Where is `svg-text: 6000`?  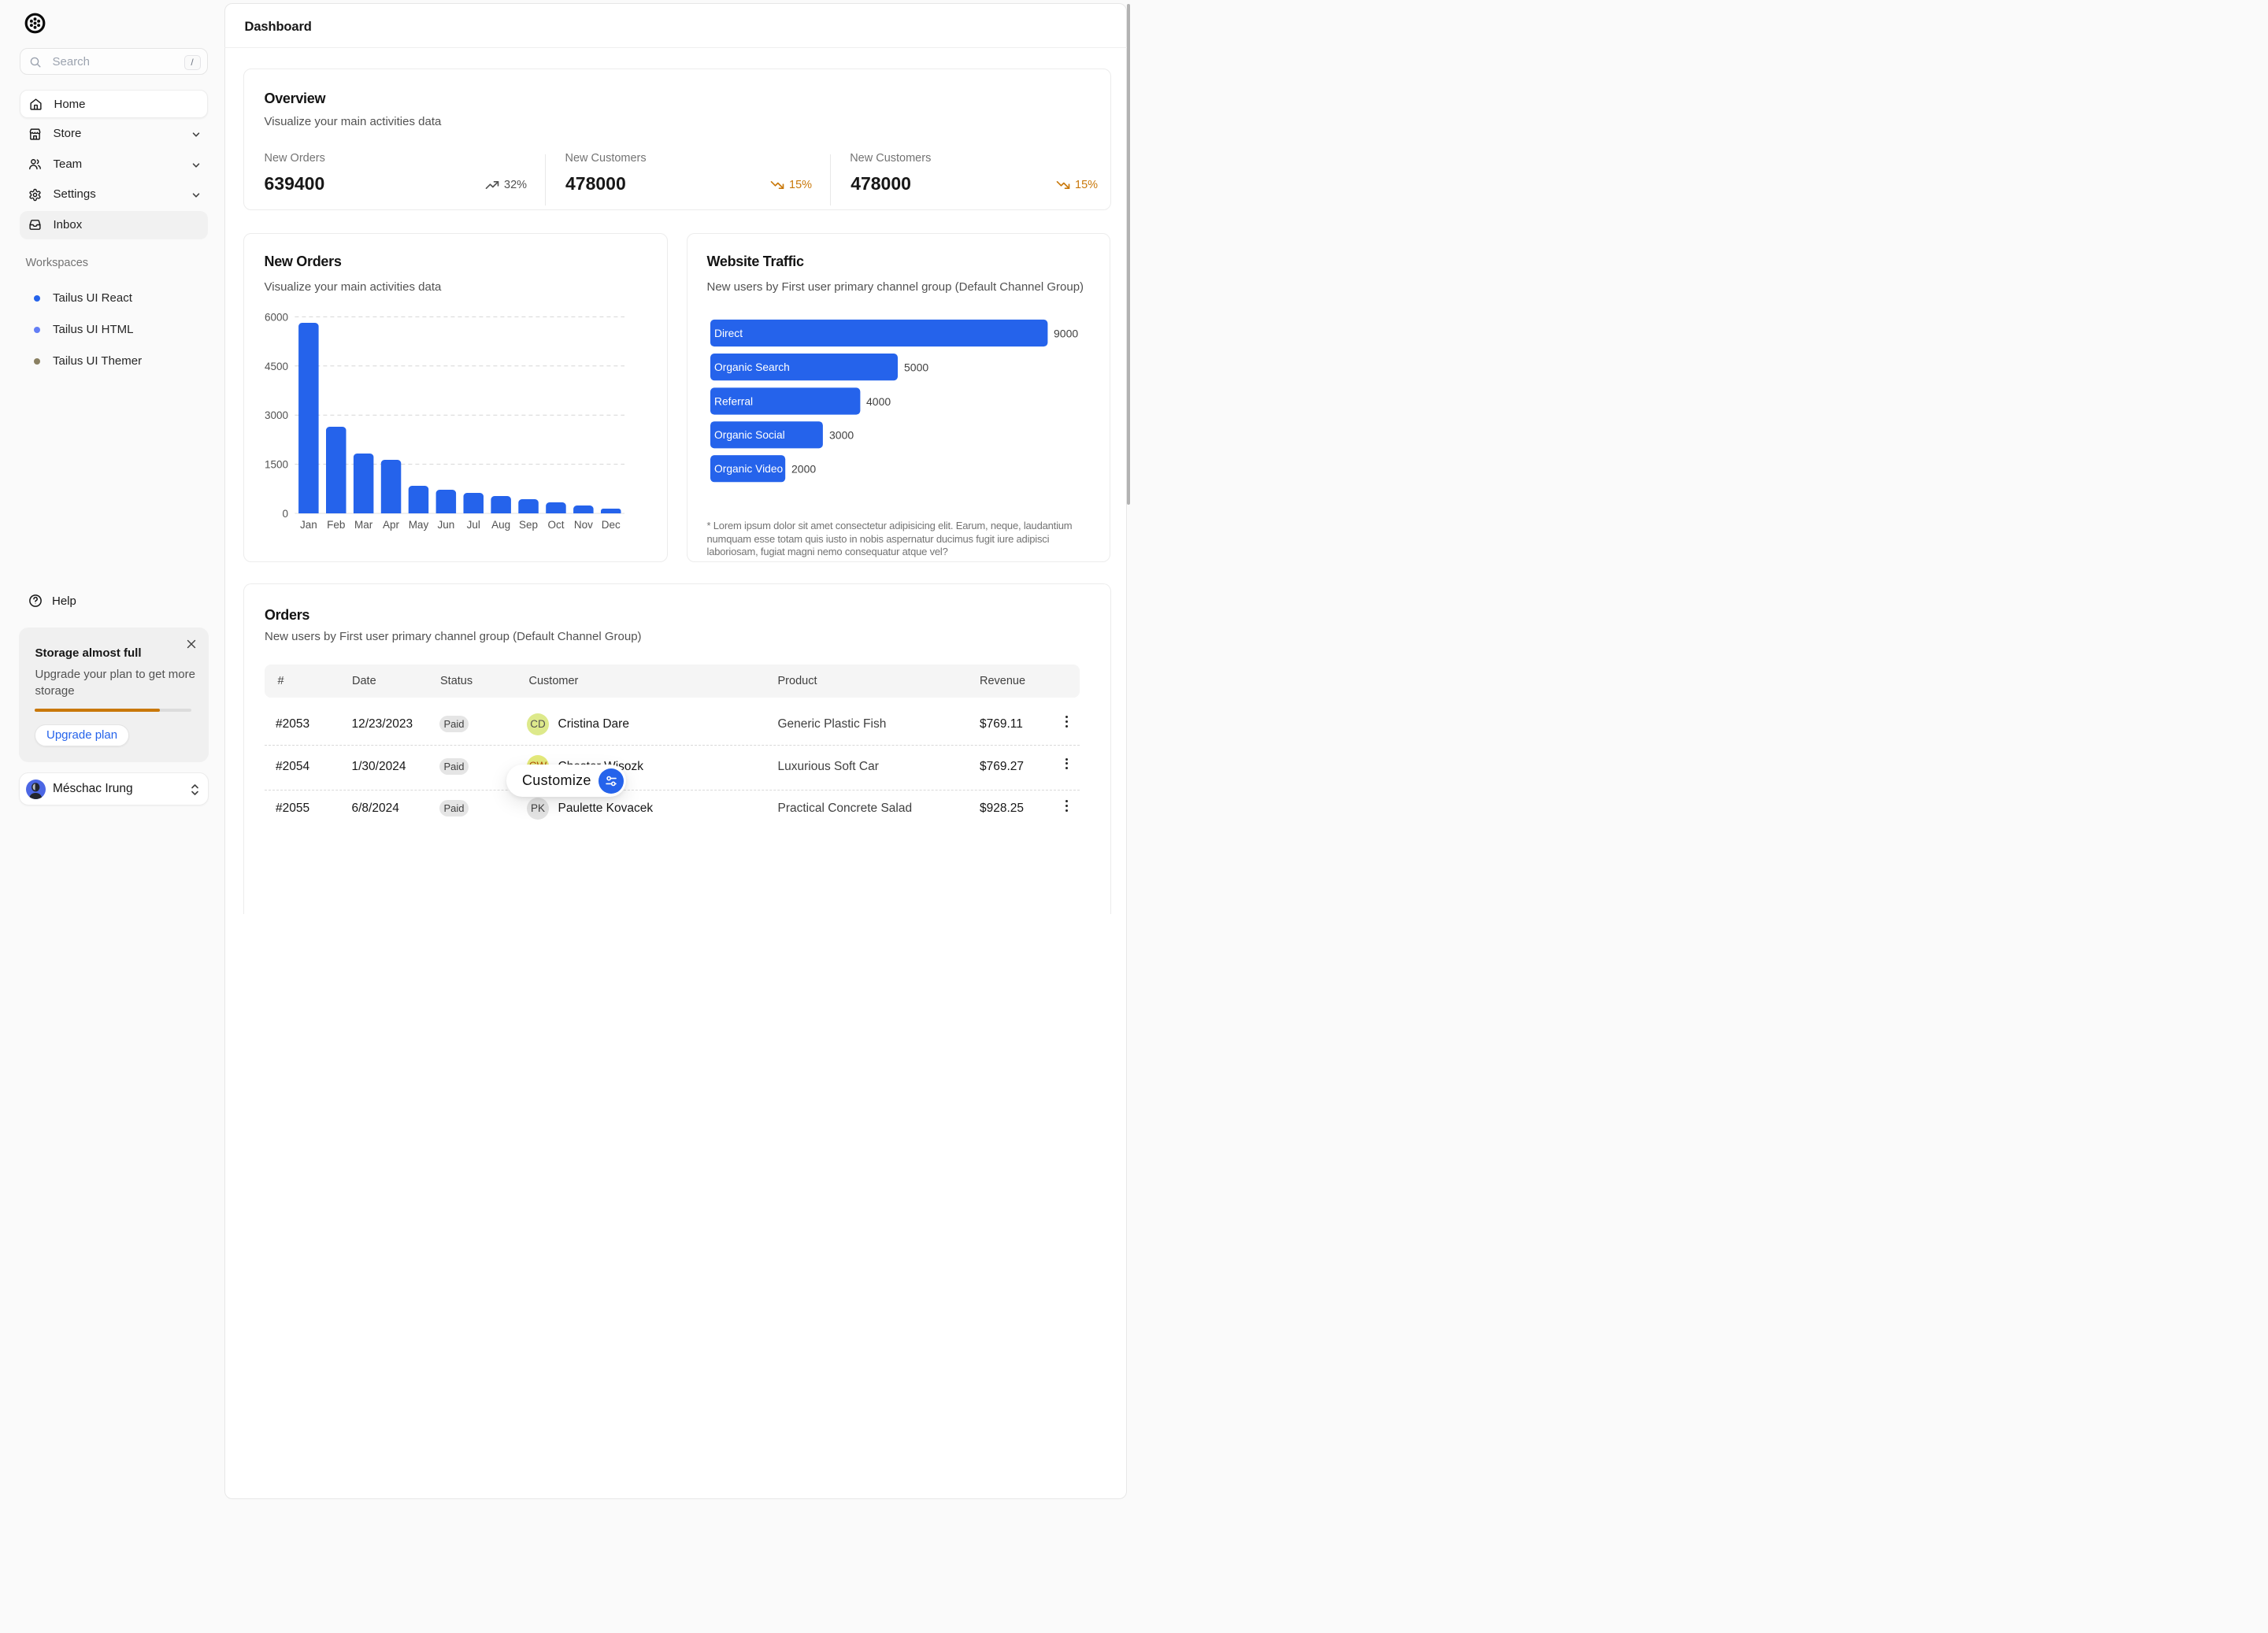 svg-text: 6000 is located at coordinates (276, 317).